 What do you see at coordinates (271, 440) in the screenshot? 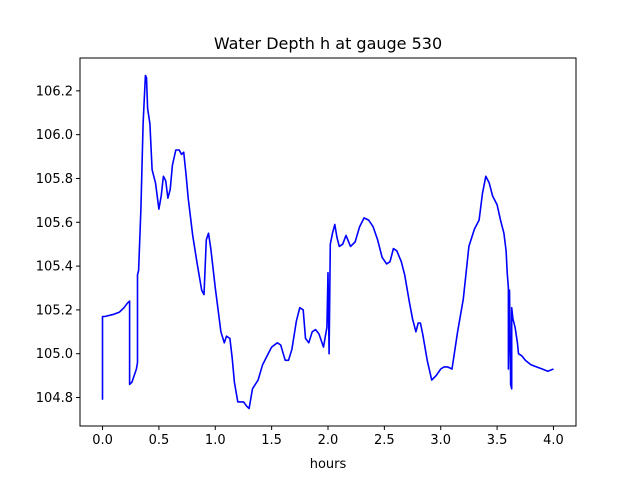
I see `x-tick-label: 1.5` at bounding box center [271, 440].